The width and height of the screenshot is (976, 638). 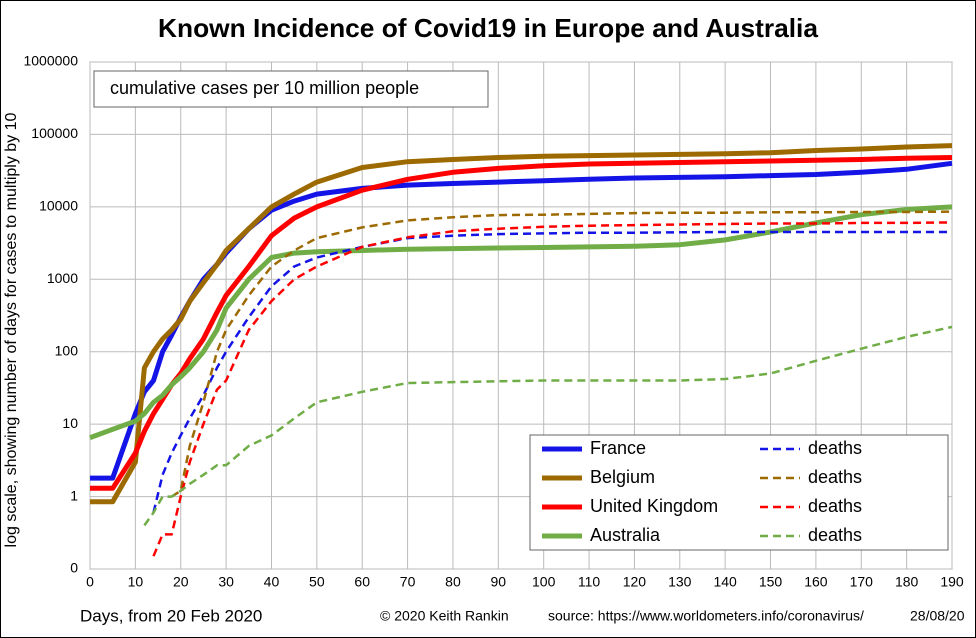 What do you see at coordinates (654, 506) in the screenshot?
I see `legend-label: United Kingdom` at bounding box center [654, 506].